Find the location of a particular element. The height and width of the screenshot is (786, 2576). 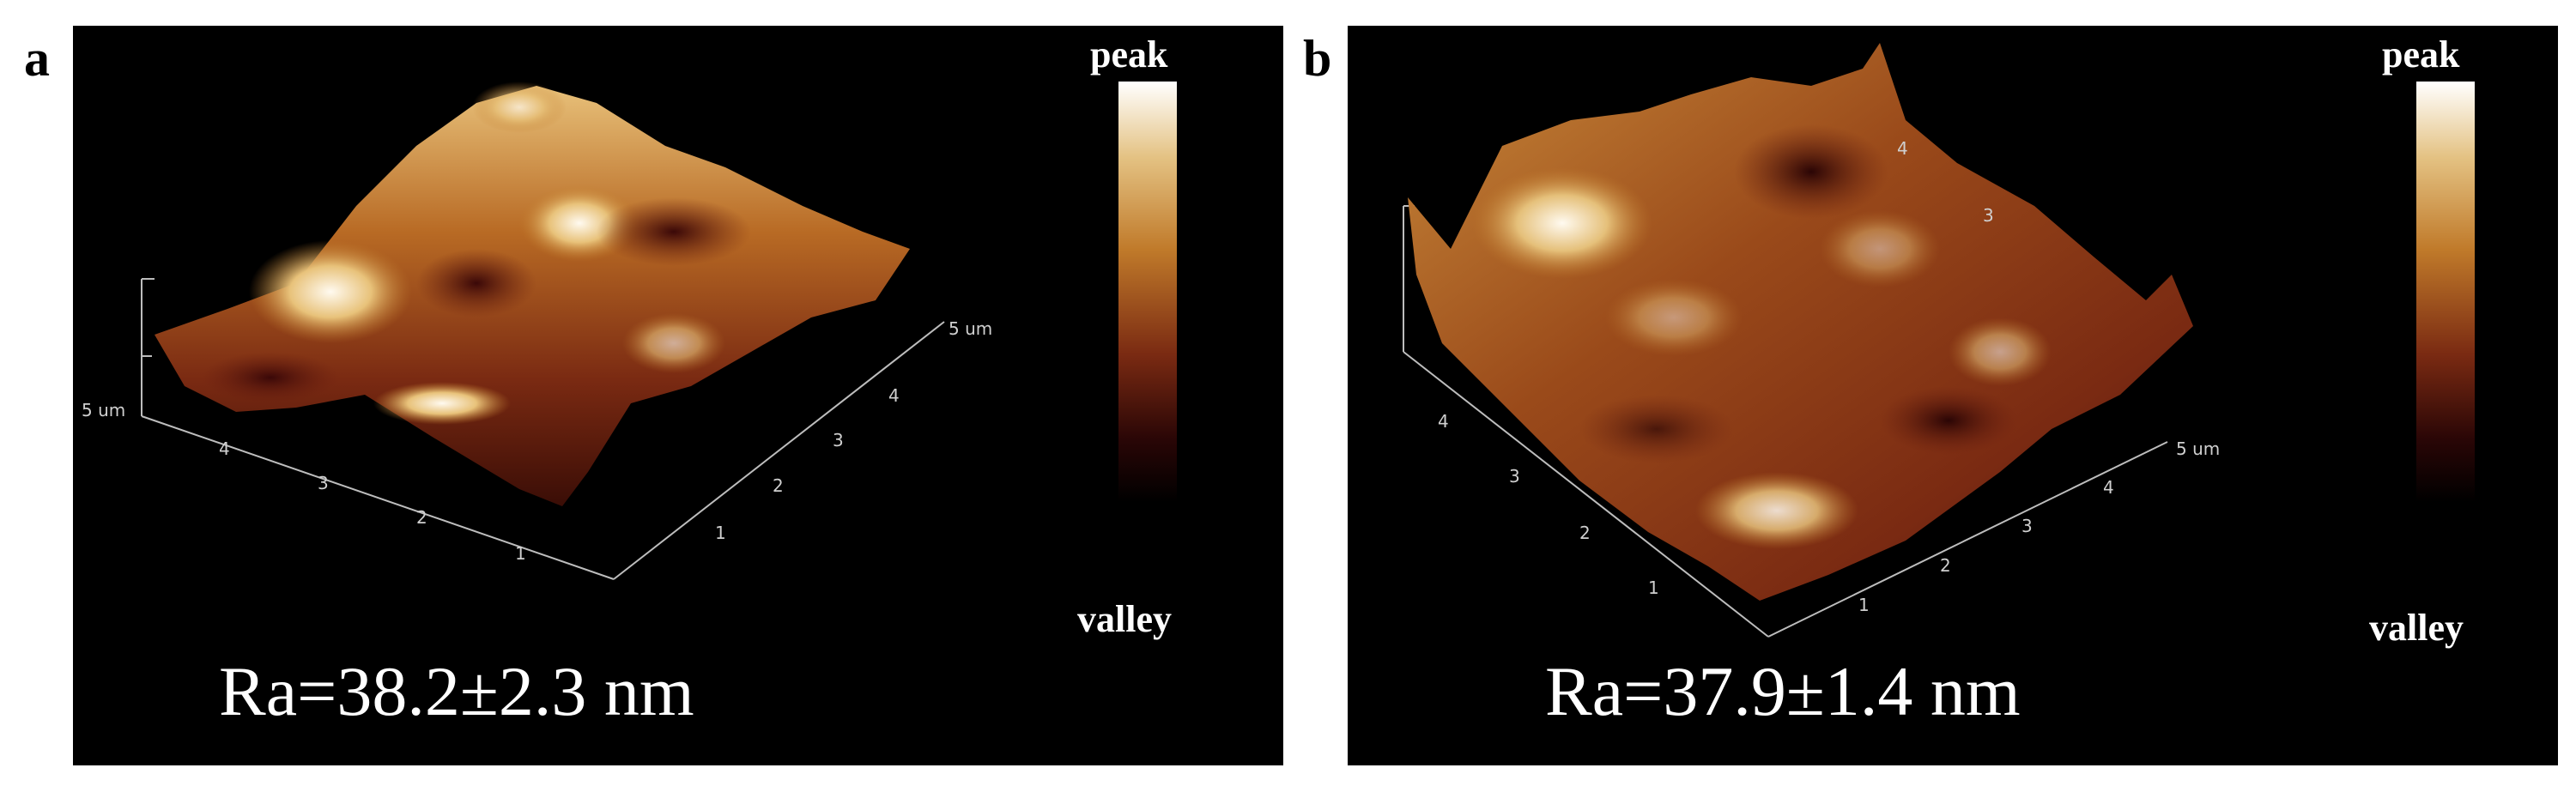

roughness-value-b: Ra=37.9±1.4 nm is located at coordinates (1783, 691).